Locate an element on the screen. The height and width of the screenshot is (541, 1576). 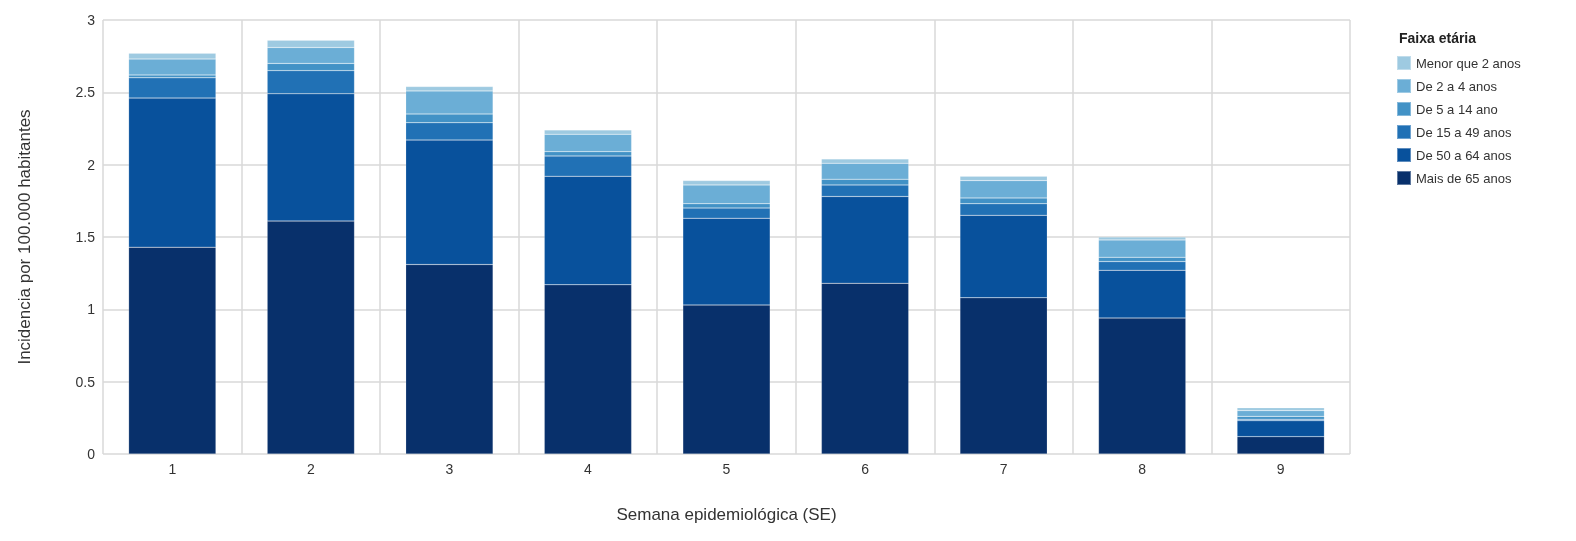
legend-label: De 2 a 4 anos is located at coordinates (1457, 86).